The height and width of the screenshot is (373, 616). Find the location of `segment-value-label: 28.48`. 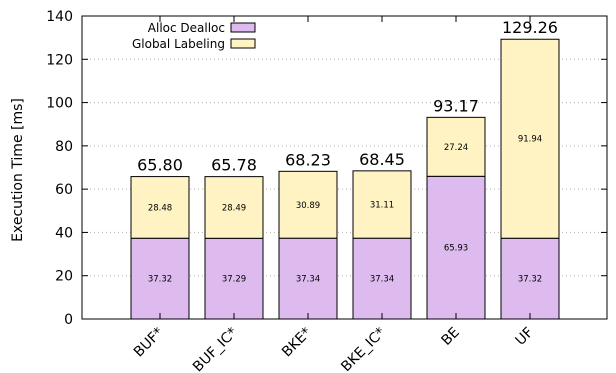

segment-value-label: 28.48 is located at coordinates (160, 208).